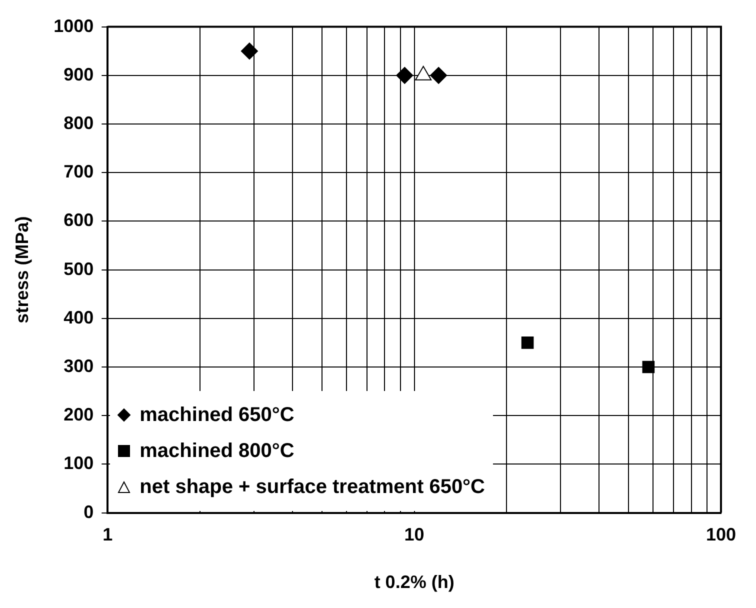 This screenshot has height=608, width=756. What do you see at coordinates (22, 270) in the screenshot?
I see `y-axis-title: stress (MPa)` at bounding box center [22, 270].